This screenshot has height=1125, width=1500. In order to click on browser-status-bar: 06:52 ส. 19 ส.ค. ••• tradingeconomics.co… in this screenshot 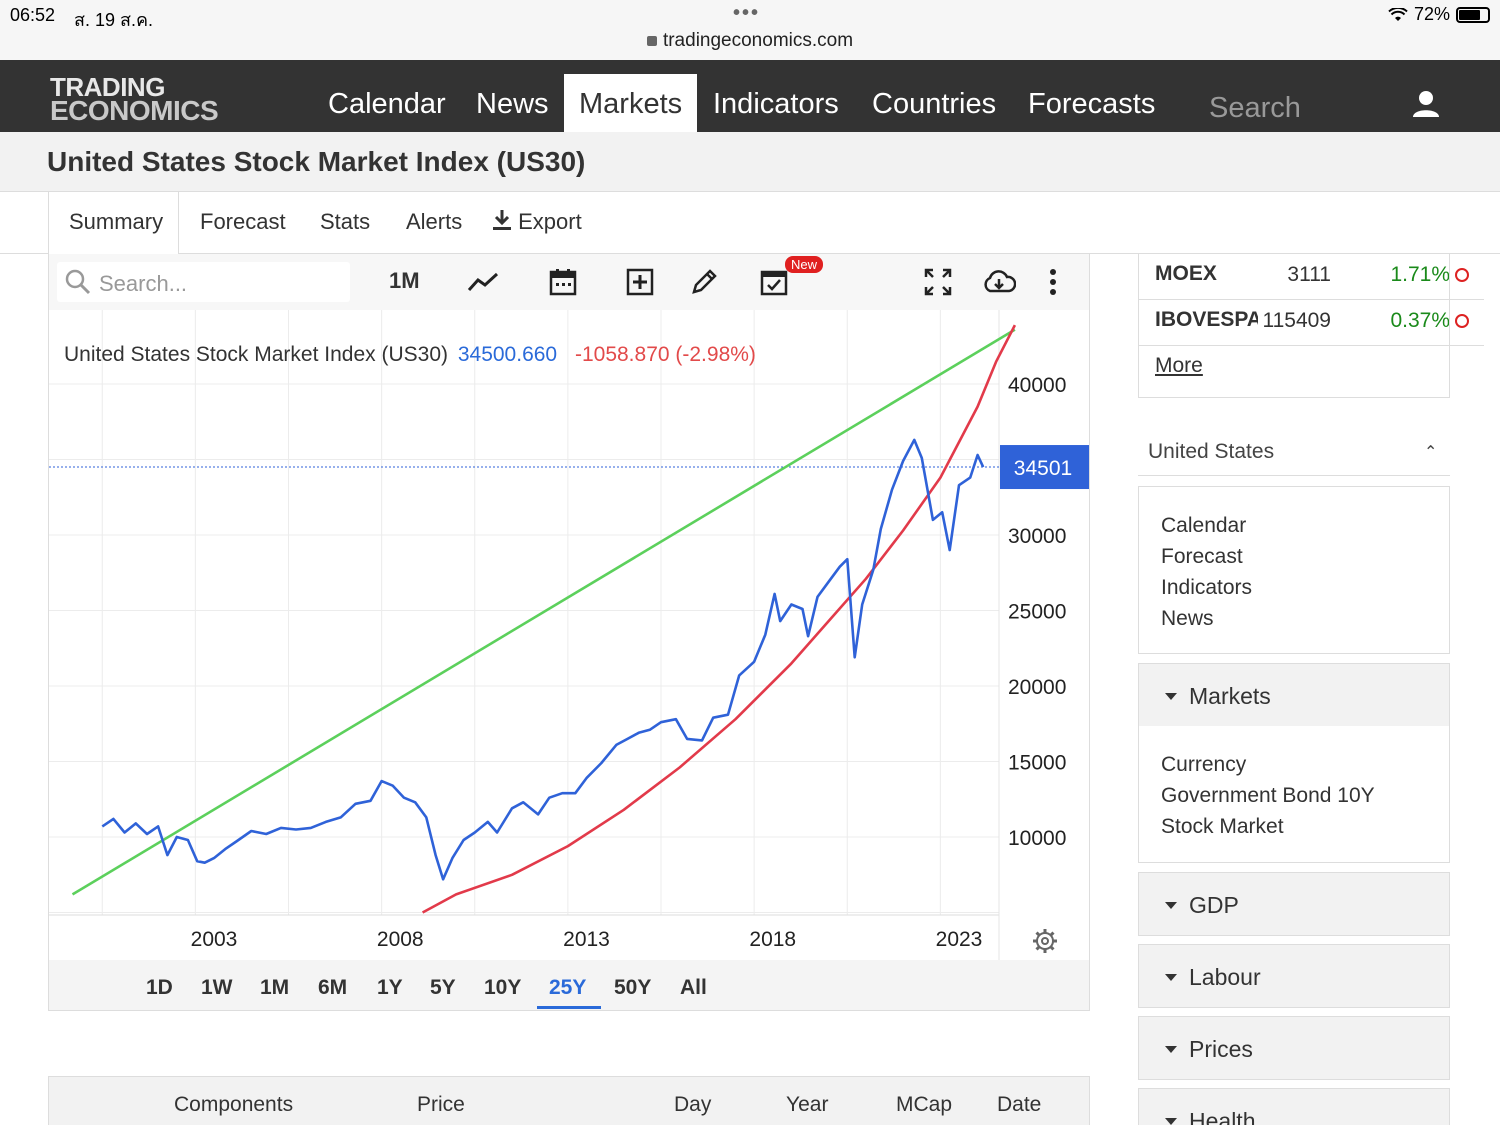, I will do `click(750, 30)`.